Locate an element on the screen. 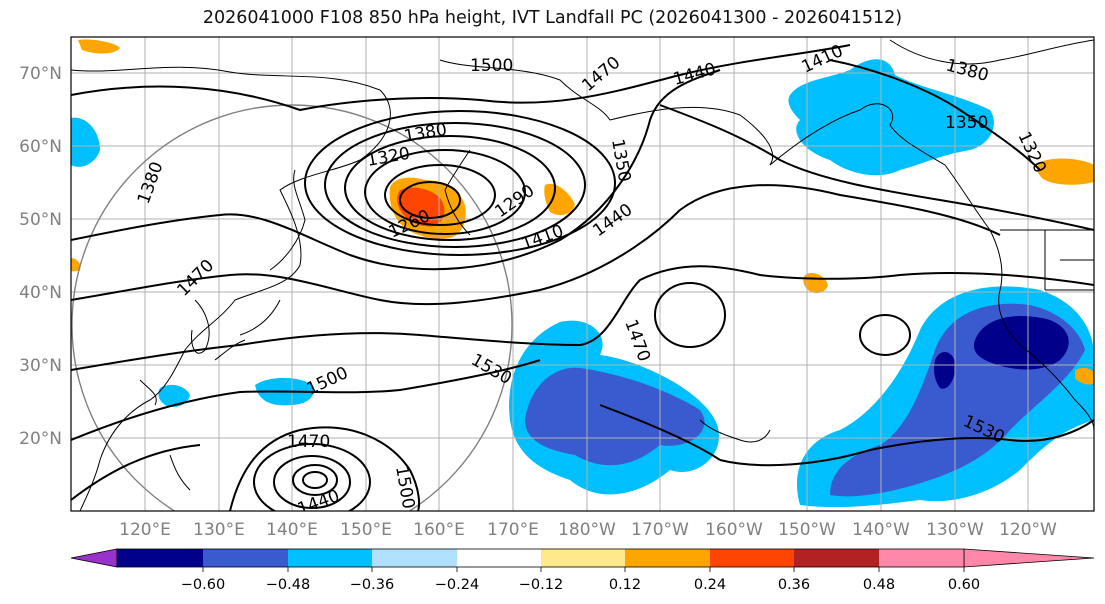  lon-label: 170°W is located at coordinates (660, 530).